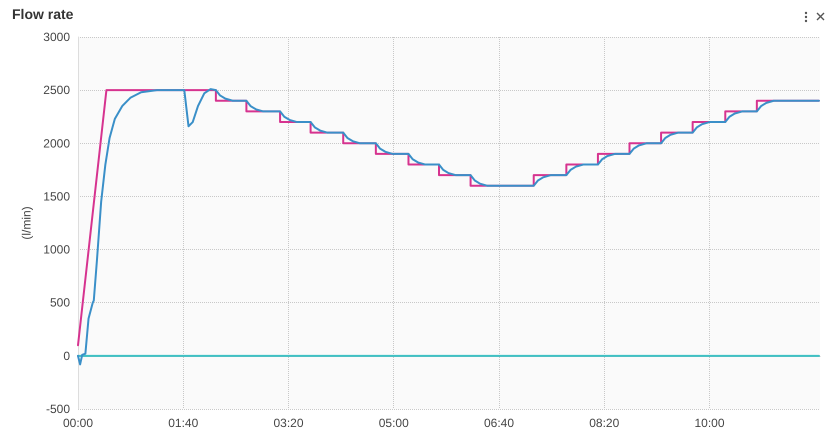 This screenshot has width=831, height=435. I want to click on y-tick-label: 2000, so click(56, 143).